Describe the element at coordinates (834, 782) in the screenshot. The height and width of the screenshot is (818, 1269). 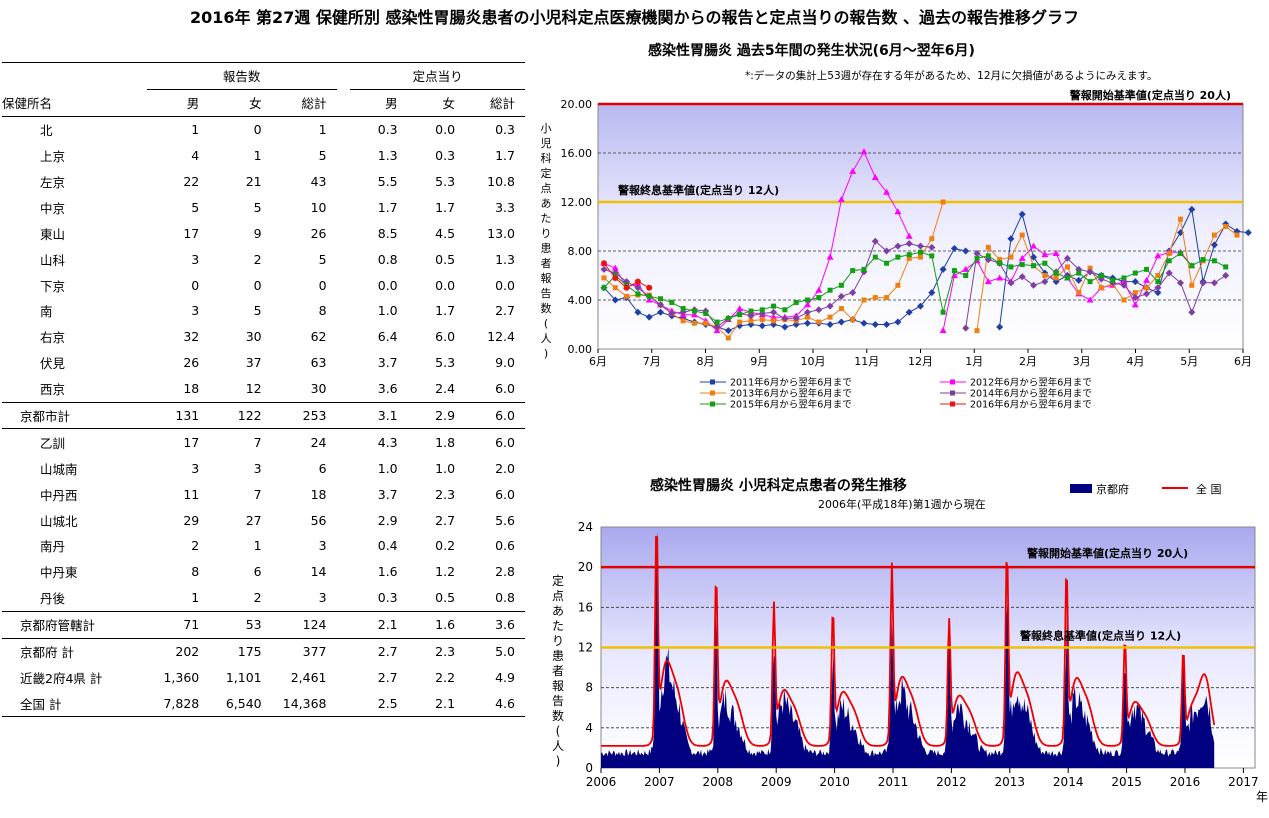
I see `x-tick-label: 2010` at that location.